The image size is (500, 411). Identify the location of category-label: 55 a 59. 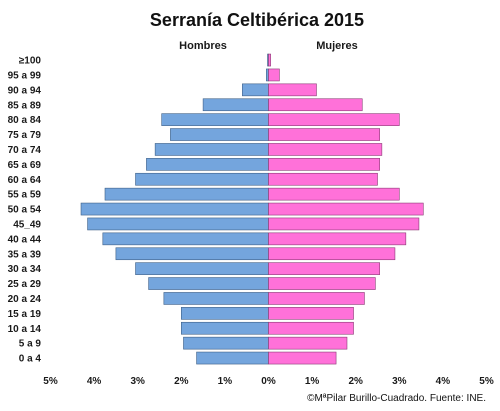
(25, 195).